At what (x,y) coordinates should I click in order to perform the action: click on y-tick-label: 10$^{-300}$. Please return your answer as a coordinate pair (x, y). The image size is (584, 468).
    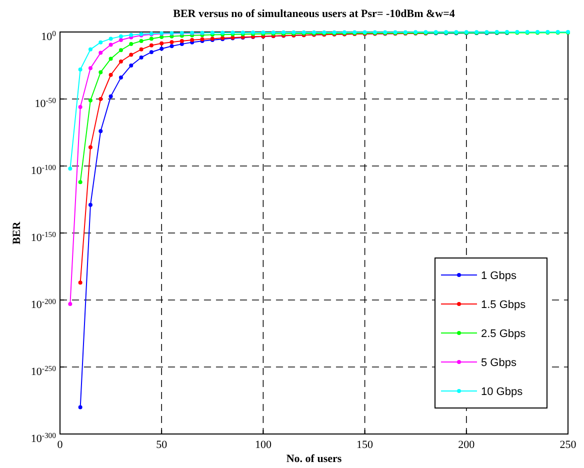
    Looking at the image, I should click on (43, 437).